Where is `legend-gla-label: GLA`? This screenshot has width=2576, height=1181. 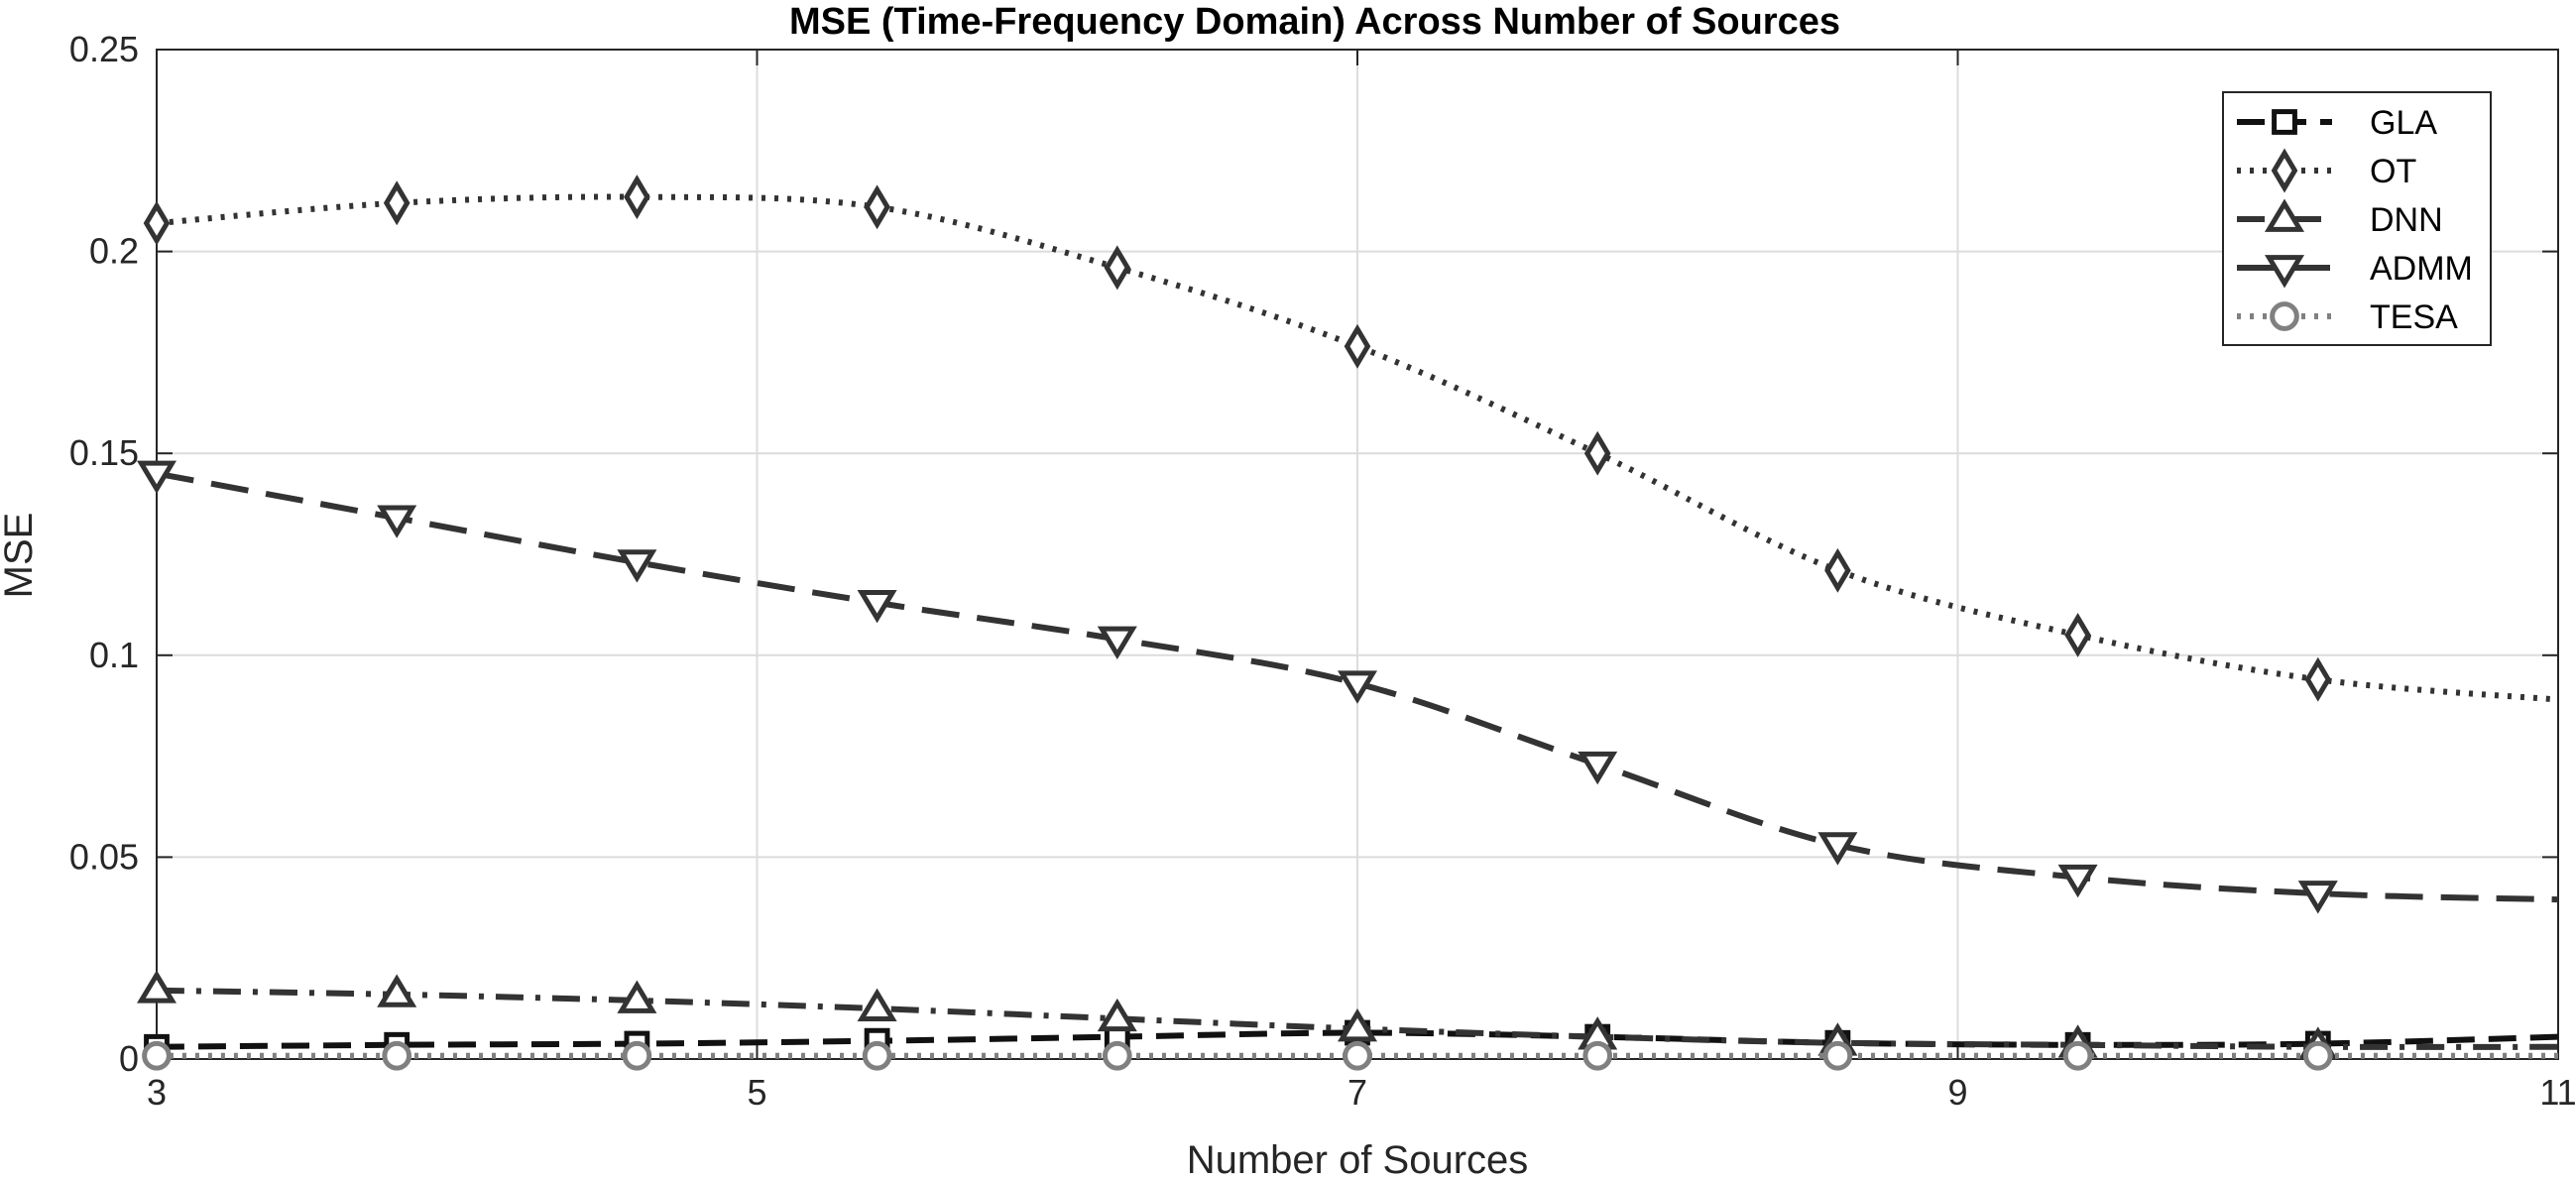
legend-gla-label: GLA is located at coordinates (2403, 123).